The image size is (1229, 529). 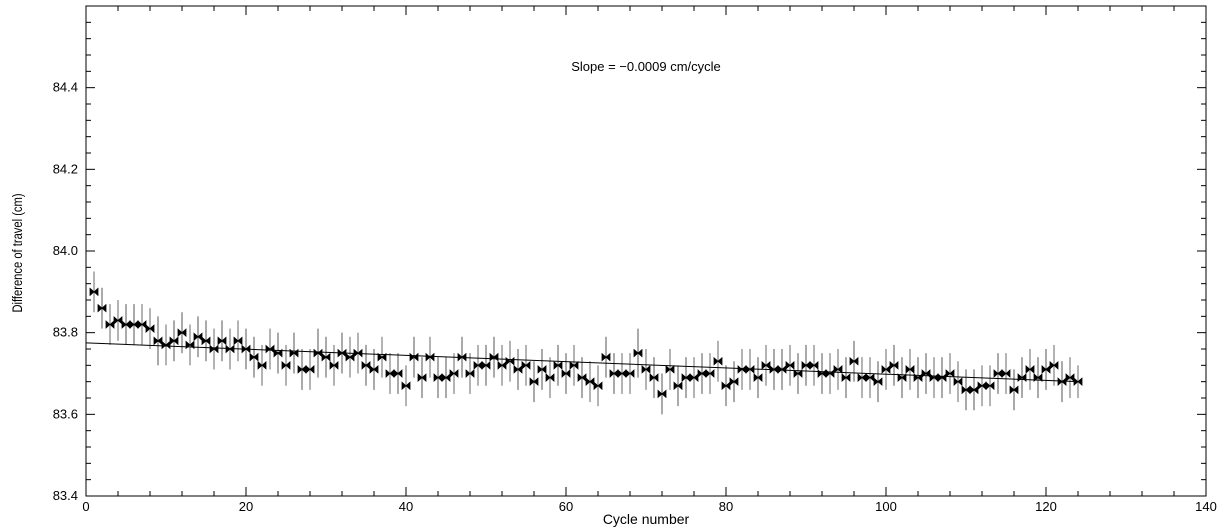 I want to click on x-tick-label: 120, so click(x=1046, y=506).